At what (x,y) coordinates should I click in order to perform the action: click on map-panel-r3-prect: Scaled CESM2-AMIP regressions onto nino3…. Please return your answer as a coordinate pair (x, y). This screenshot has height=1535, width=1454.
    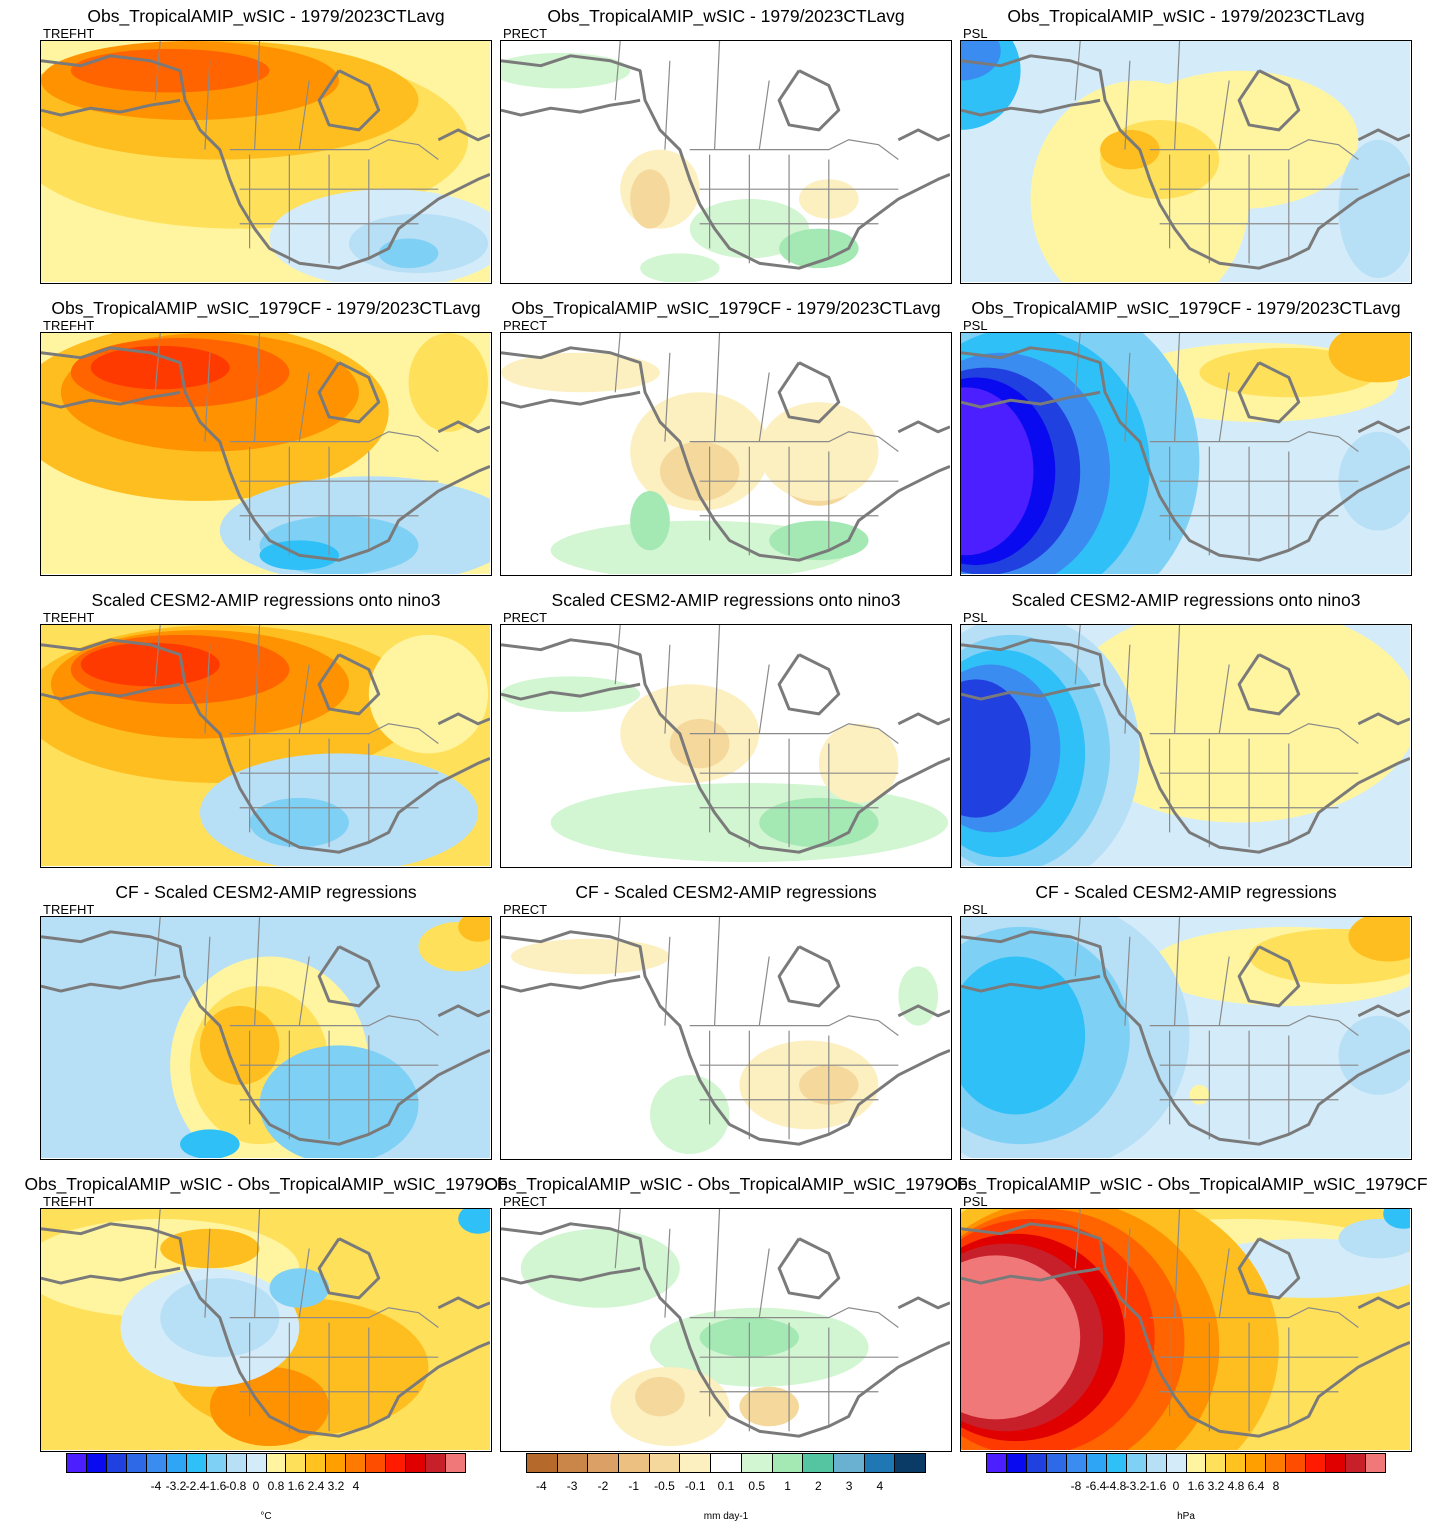
    Looking at the image, I should click on (726, 740).